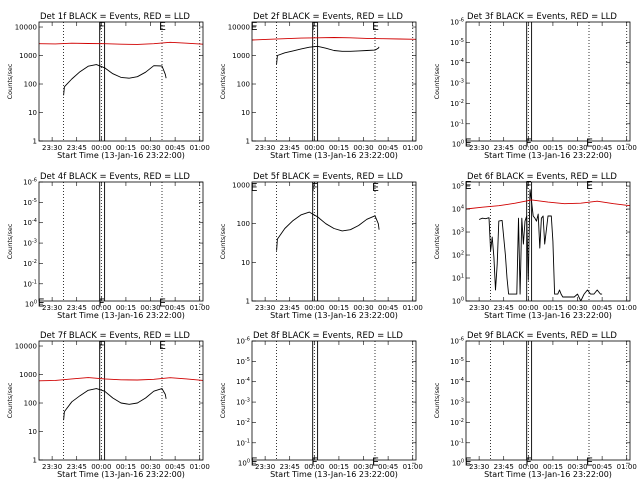 This screenshot has height=480, width=640. I want to click on y-tick-label-exponent: -6, so click(461, 340).